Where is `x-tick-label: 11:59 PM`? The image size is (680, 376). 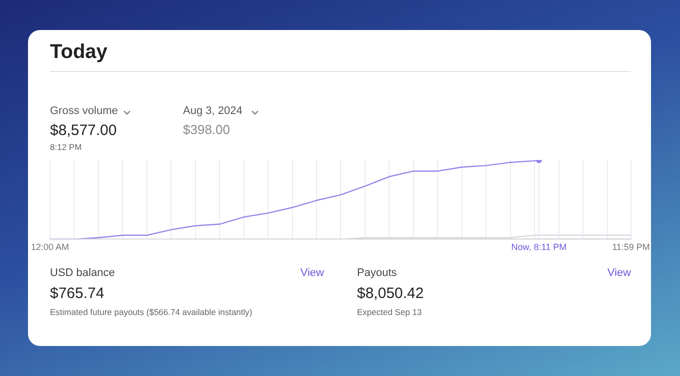 x-tick-label: 11:59 PM is located at coordinates (631, 247).